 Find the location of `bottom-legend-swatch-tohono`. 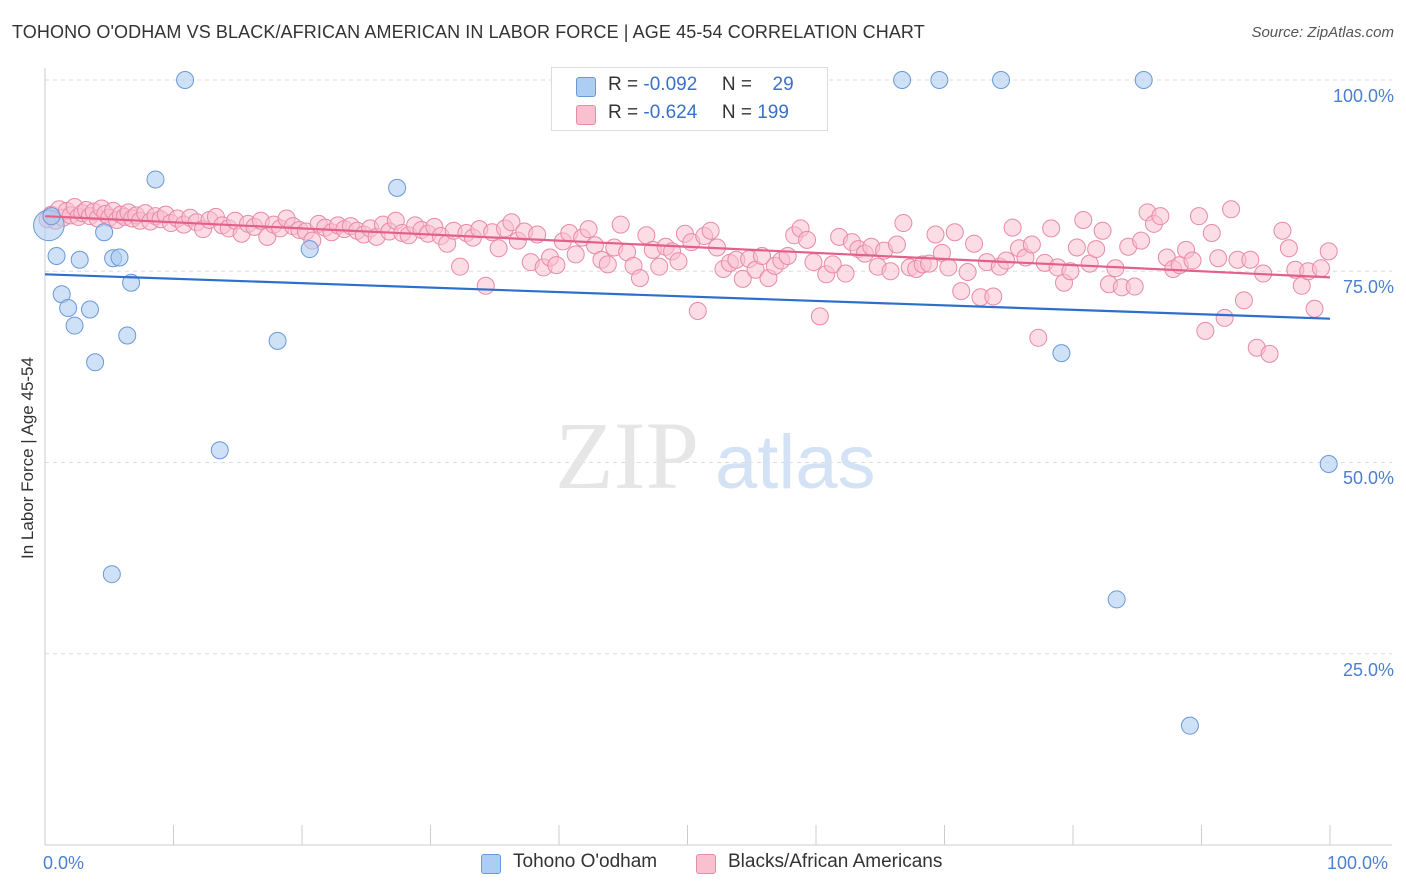

bottom-legend-swatch-tohono is located at coordinates (491, 864).